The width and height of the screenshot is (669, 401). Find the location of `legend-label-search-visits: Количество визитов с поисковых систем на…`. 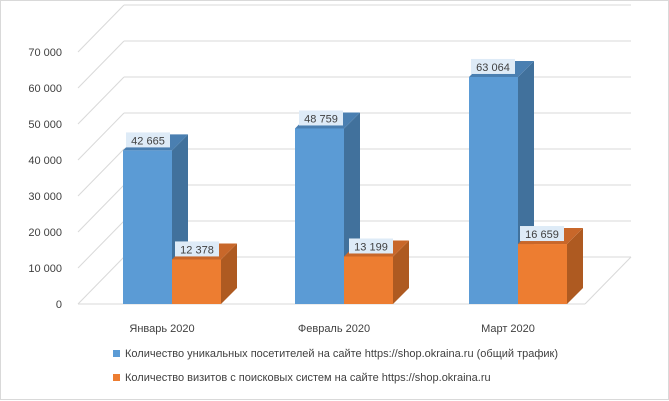

legend-label-search-visits: Количество визитов с поисковых систем на… is located at coordinates (308, 377).